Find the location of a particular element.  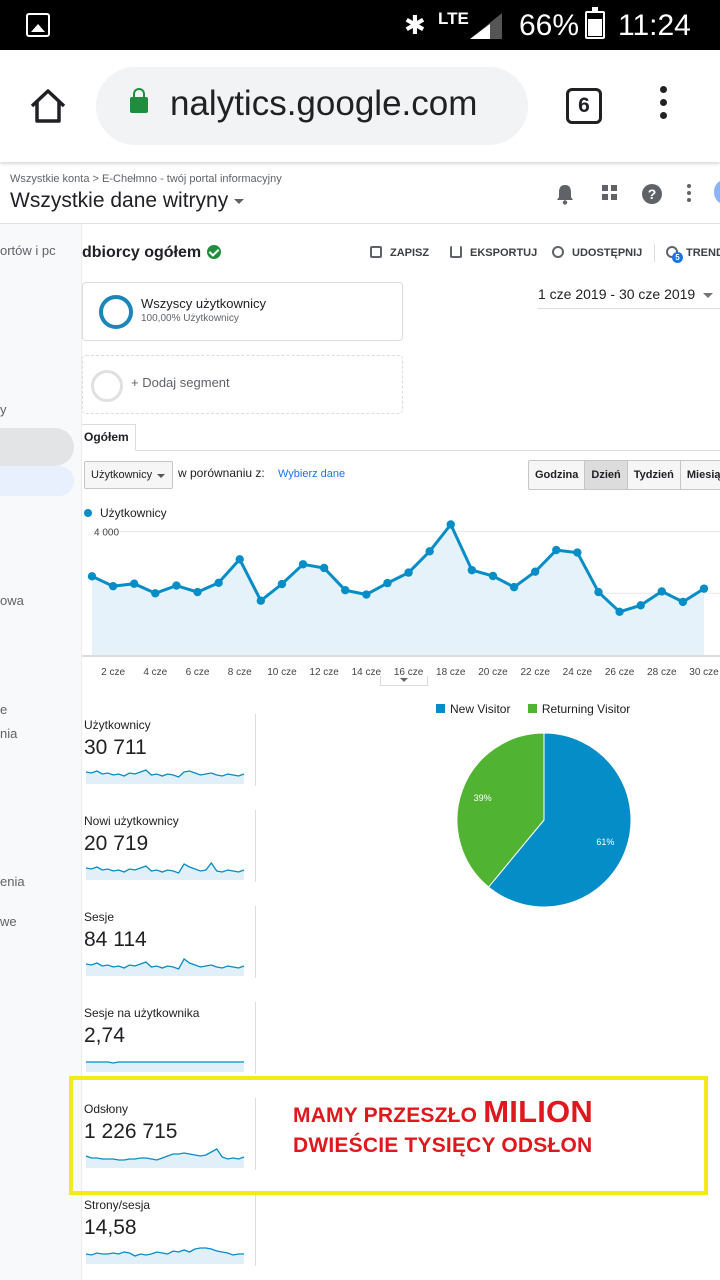

address-bar: nalytics.google.com is located at coordinates (312, 106).